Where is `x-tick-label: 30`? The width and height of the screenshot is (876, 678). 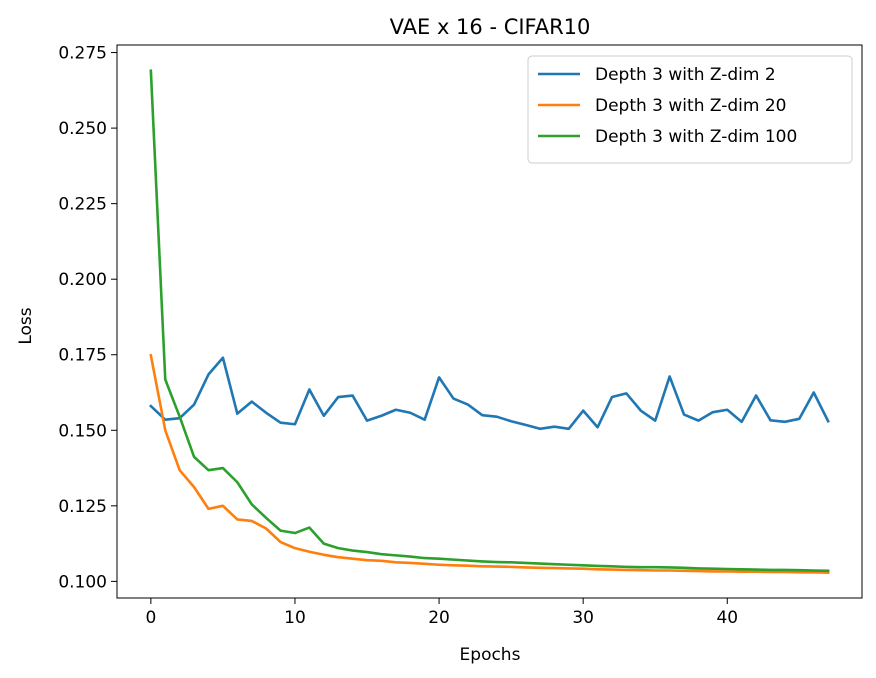
x-tick-label: 30 is located at coordinates (583, 618).